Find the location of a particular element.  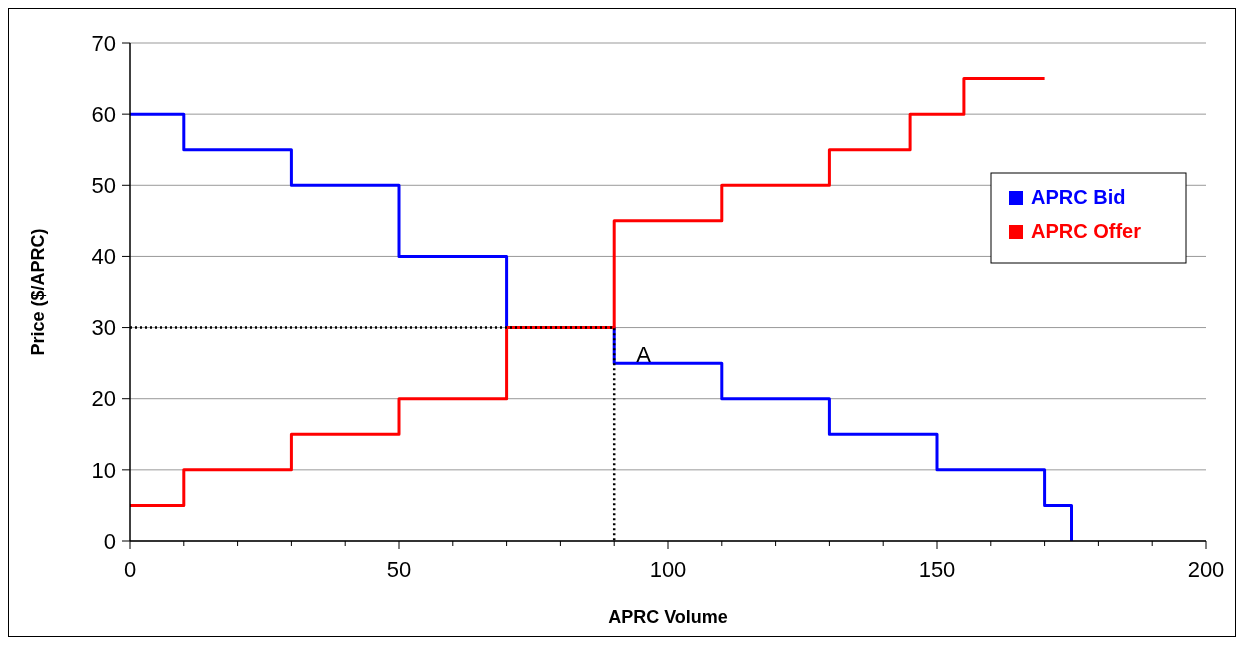

x-tick-label: 50 is located at coordinates (399, 569).